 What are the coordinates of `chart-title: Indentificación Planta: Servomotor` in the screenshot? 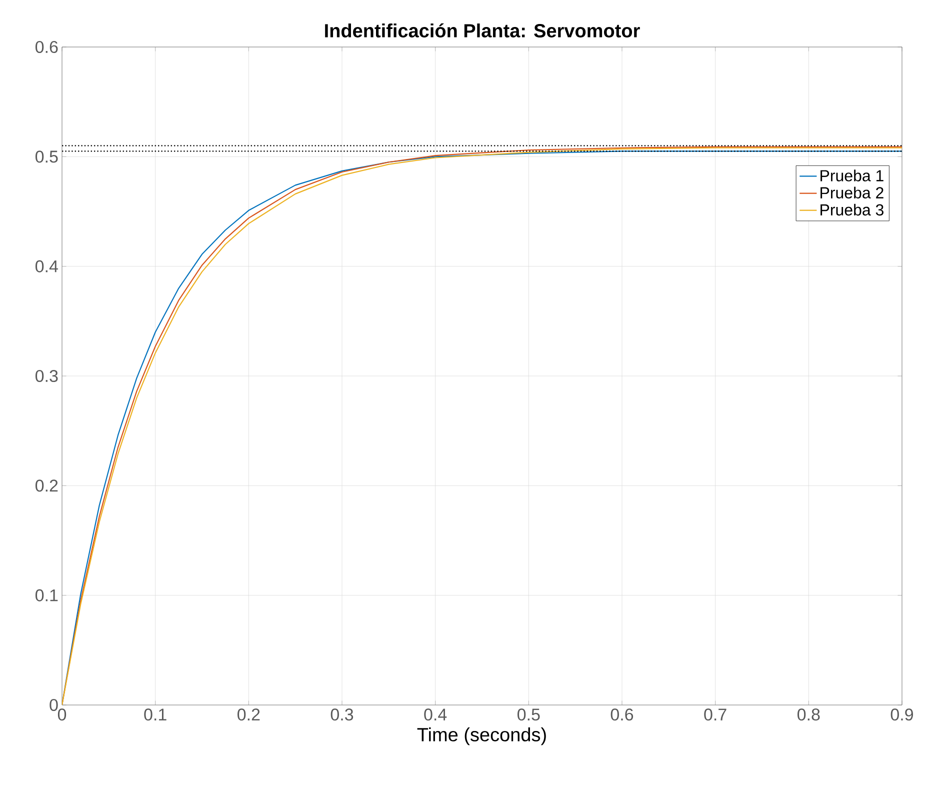 It's located at (482, 30).